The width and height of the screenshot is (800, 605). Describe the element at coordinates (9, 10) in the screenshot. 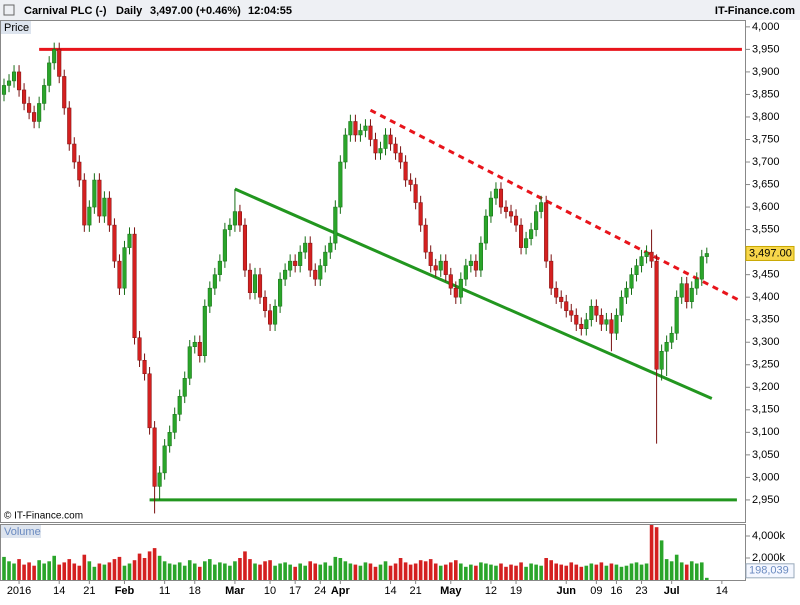

I see `menu-icon` at that location.